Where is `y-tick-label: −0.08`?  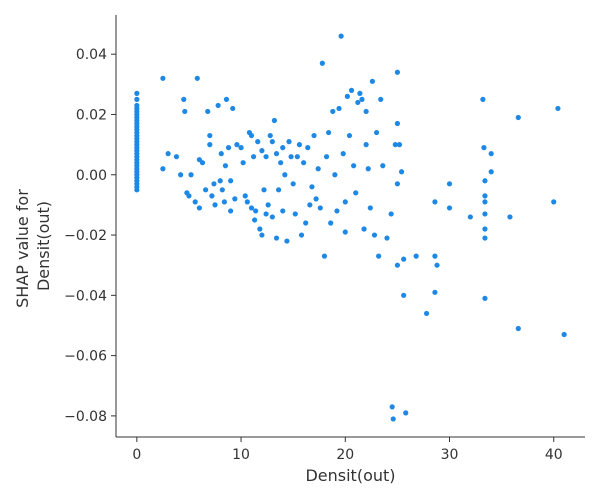
y-tick-label: −0.08 is located at coordinates (85, 417).